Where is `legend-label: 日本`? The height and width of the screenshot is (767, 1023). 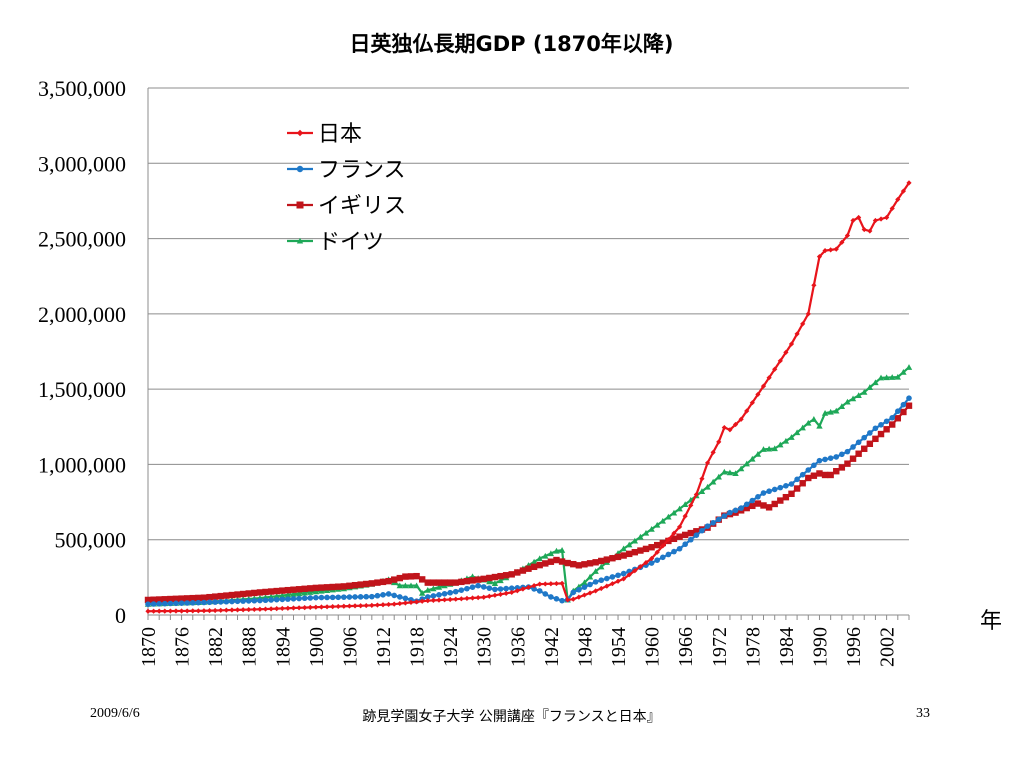
legend-label: 日本 is located at coordinates (340, 134).